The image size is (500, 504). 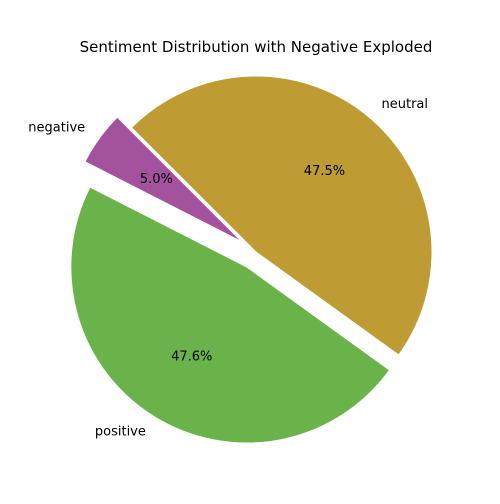 I want to click on slice-percent-negative: 5.0%, so click(x=156, y=179).